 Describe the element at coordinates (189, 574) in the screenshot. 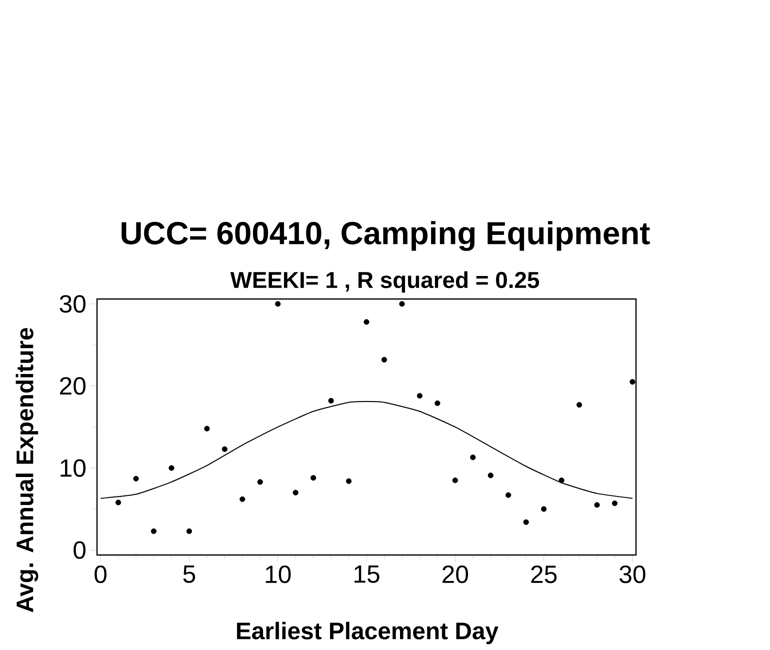

I see `x-tick-label: 5` at that location.